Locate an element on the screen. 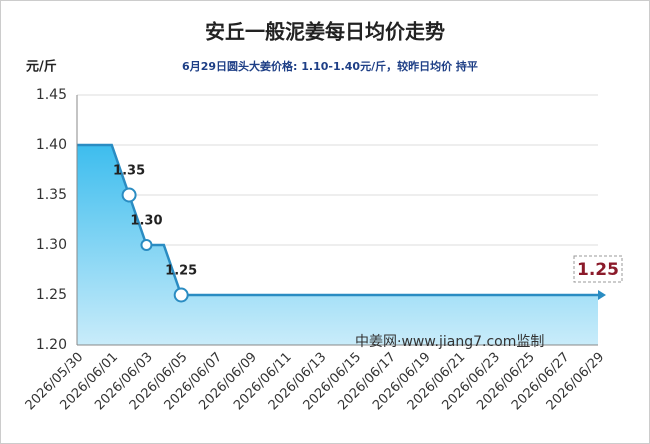 This screenshot has width=650, height=444. data-label: 1.25 is located at coordinates (181, 271).